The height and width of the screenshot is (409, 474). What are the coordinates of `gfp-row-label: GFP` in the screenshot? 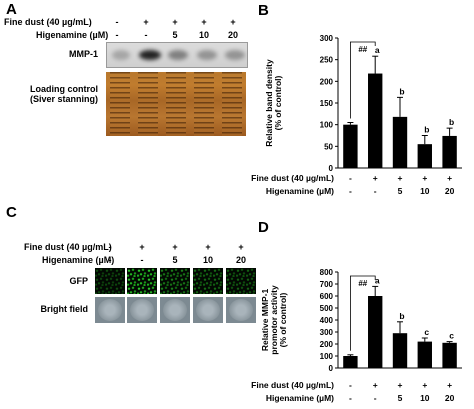 It's located at (78, 281).